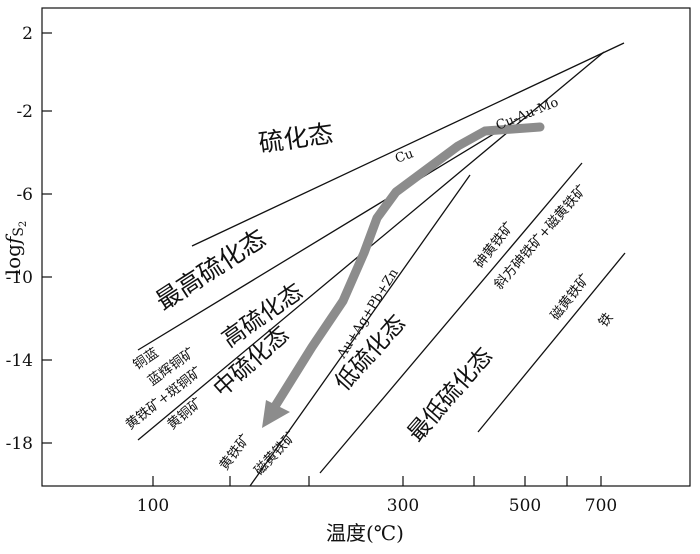 This screenshot has width=700, height=554. What do you see at coordinates (296, 138) in the screenshot?
I see `region-label-sulfidation: 硫化态` at bounding box center [296, 138].